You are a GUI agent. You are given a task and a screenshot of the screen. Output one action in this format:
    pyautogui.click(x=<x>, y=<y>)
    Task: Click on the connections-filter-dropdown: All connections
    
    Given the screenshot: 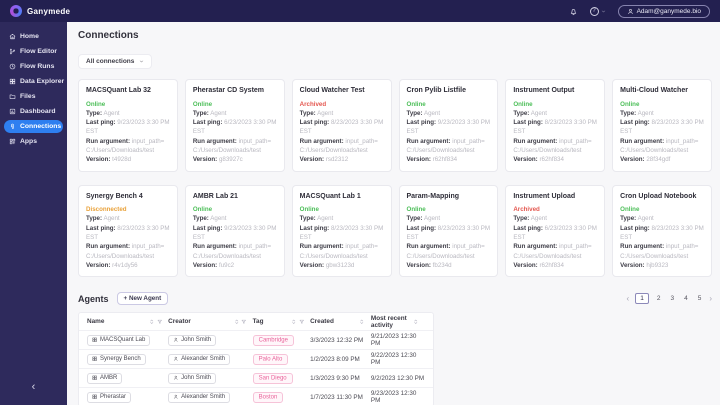 What is the action you would take?
    pyautogui.click(x=115, y=61)
    